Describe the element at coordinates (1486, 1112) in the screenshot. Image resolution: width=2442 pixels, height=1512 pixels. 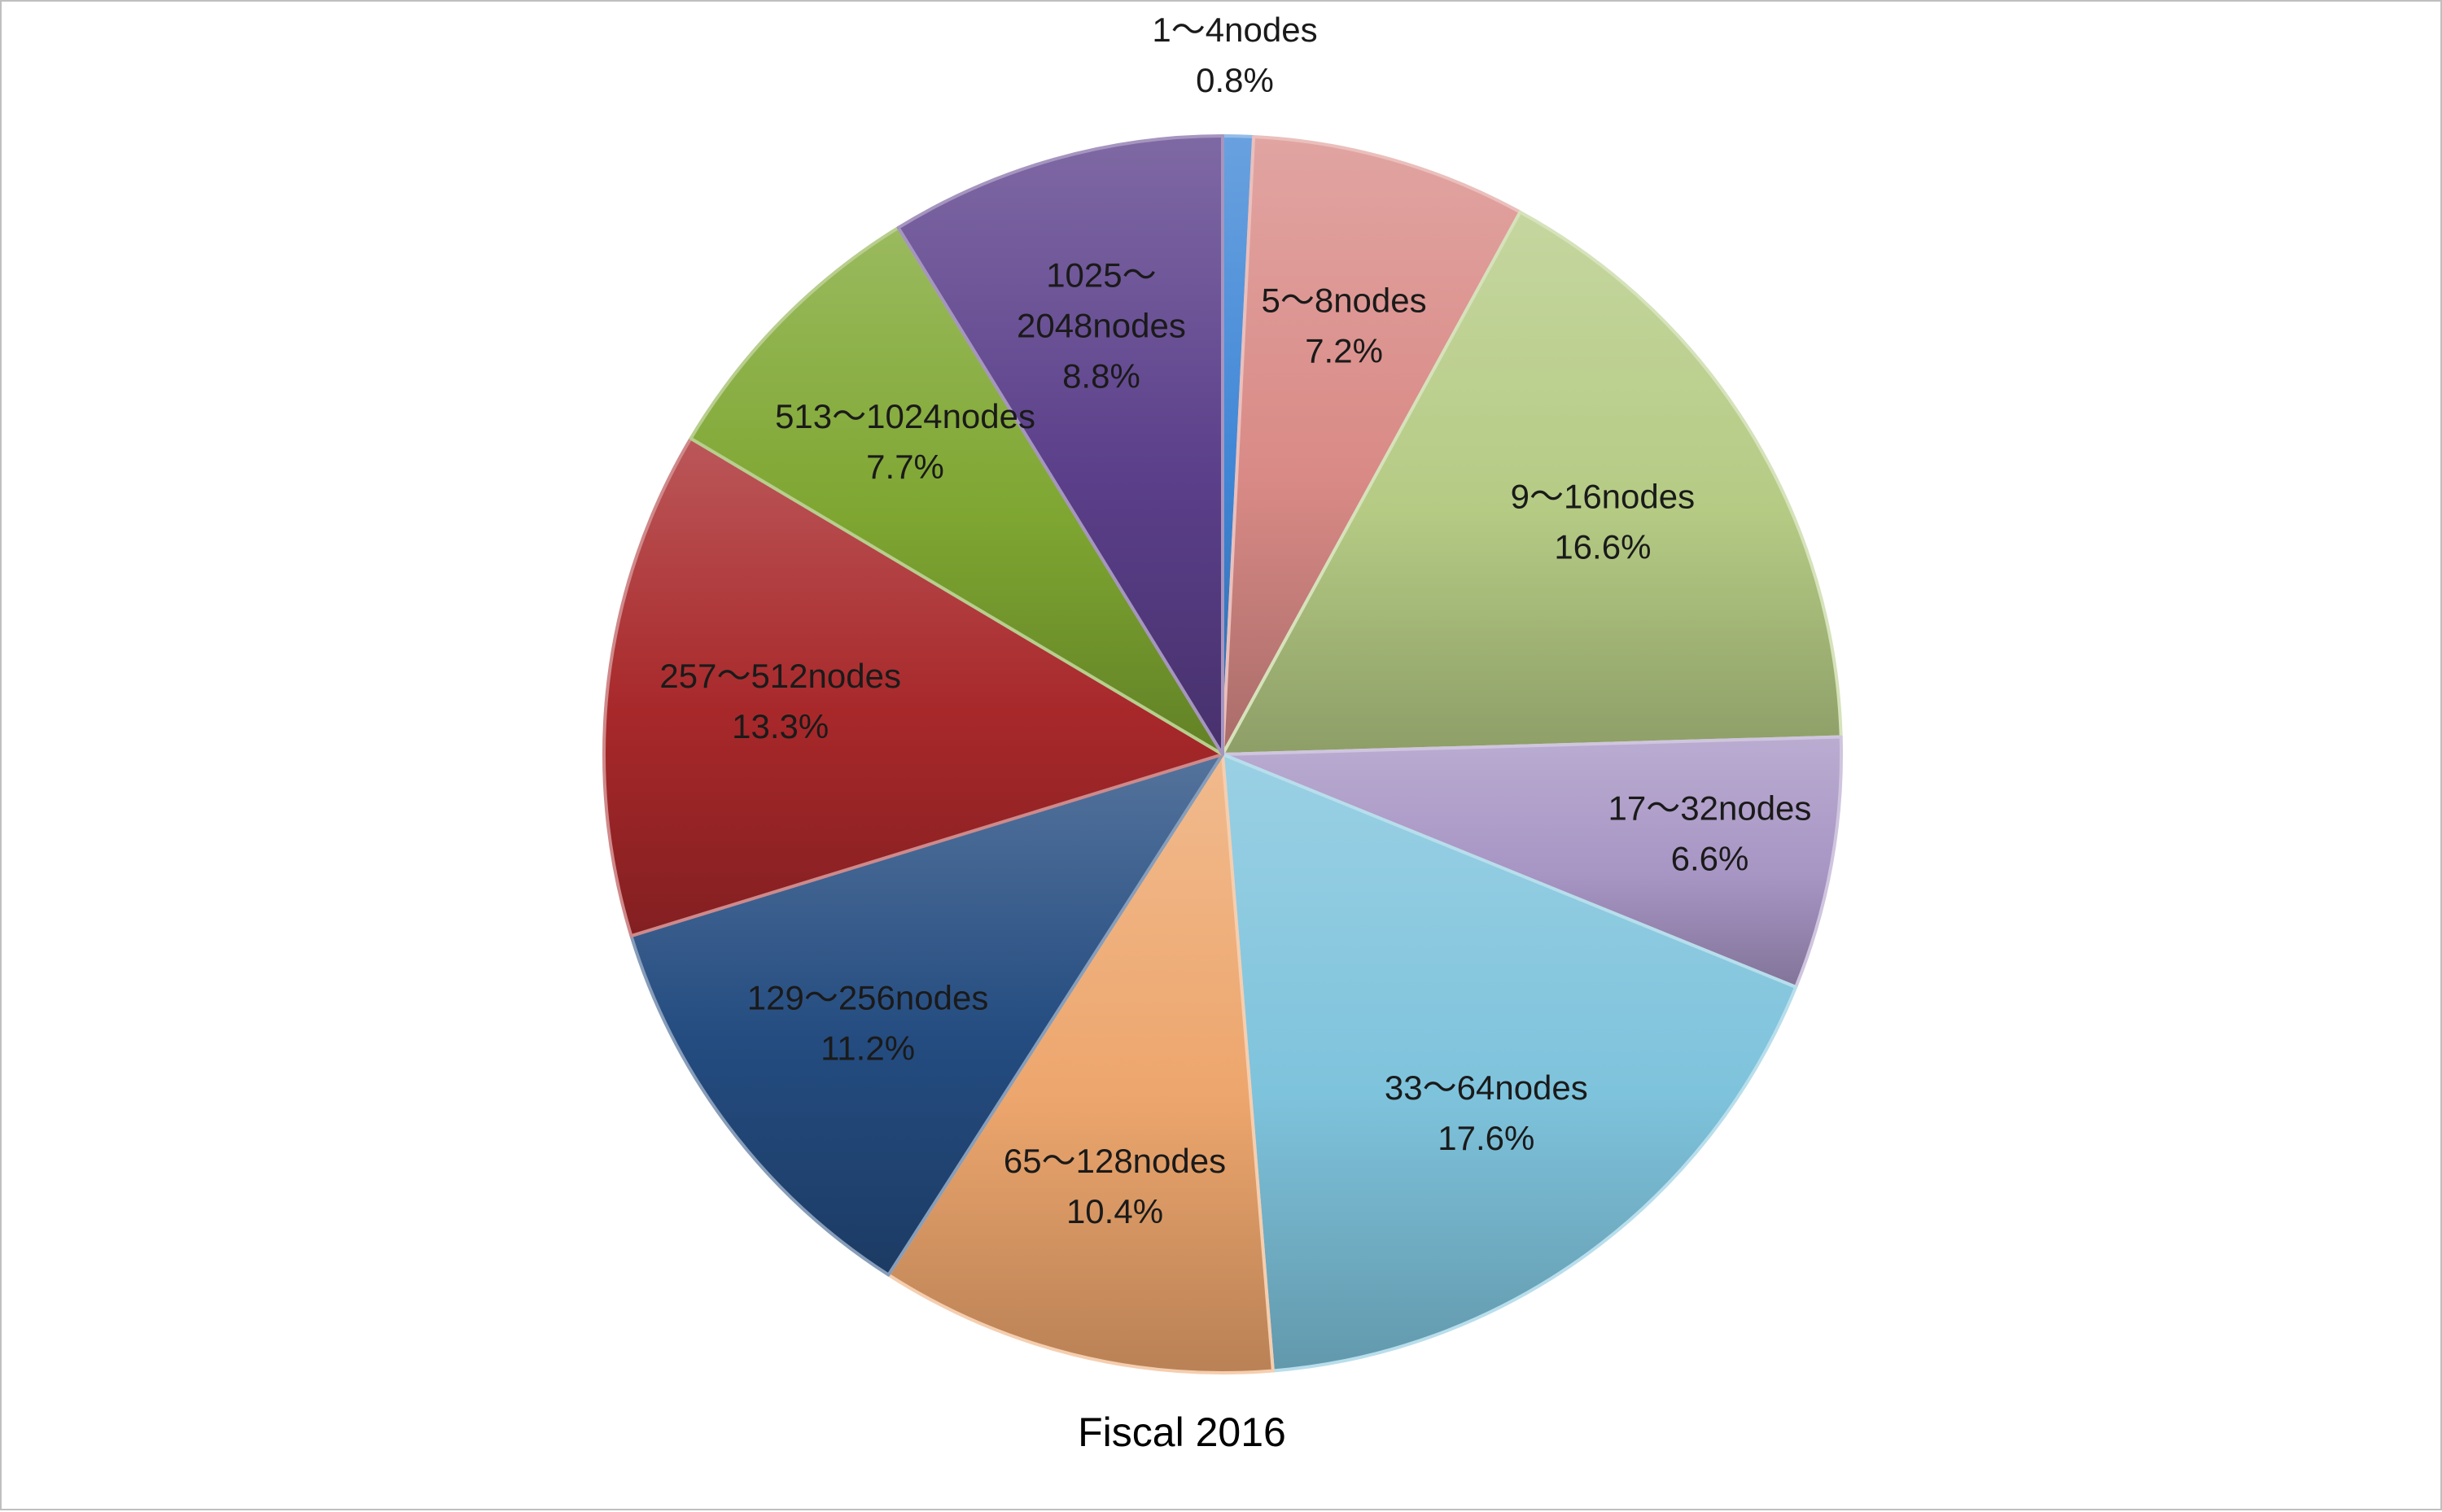
I see `slice-label: 33～64nodes 17.6%` at that location.